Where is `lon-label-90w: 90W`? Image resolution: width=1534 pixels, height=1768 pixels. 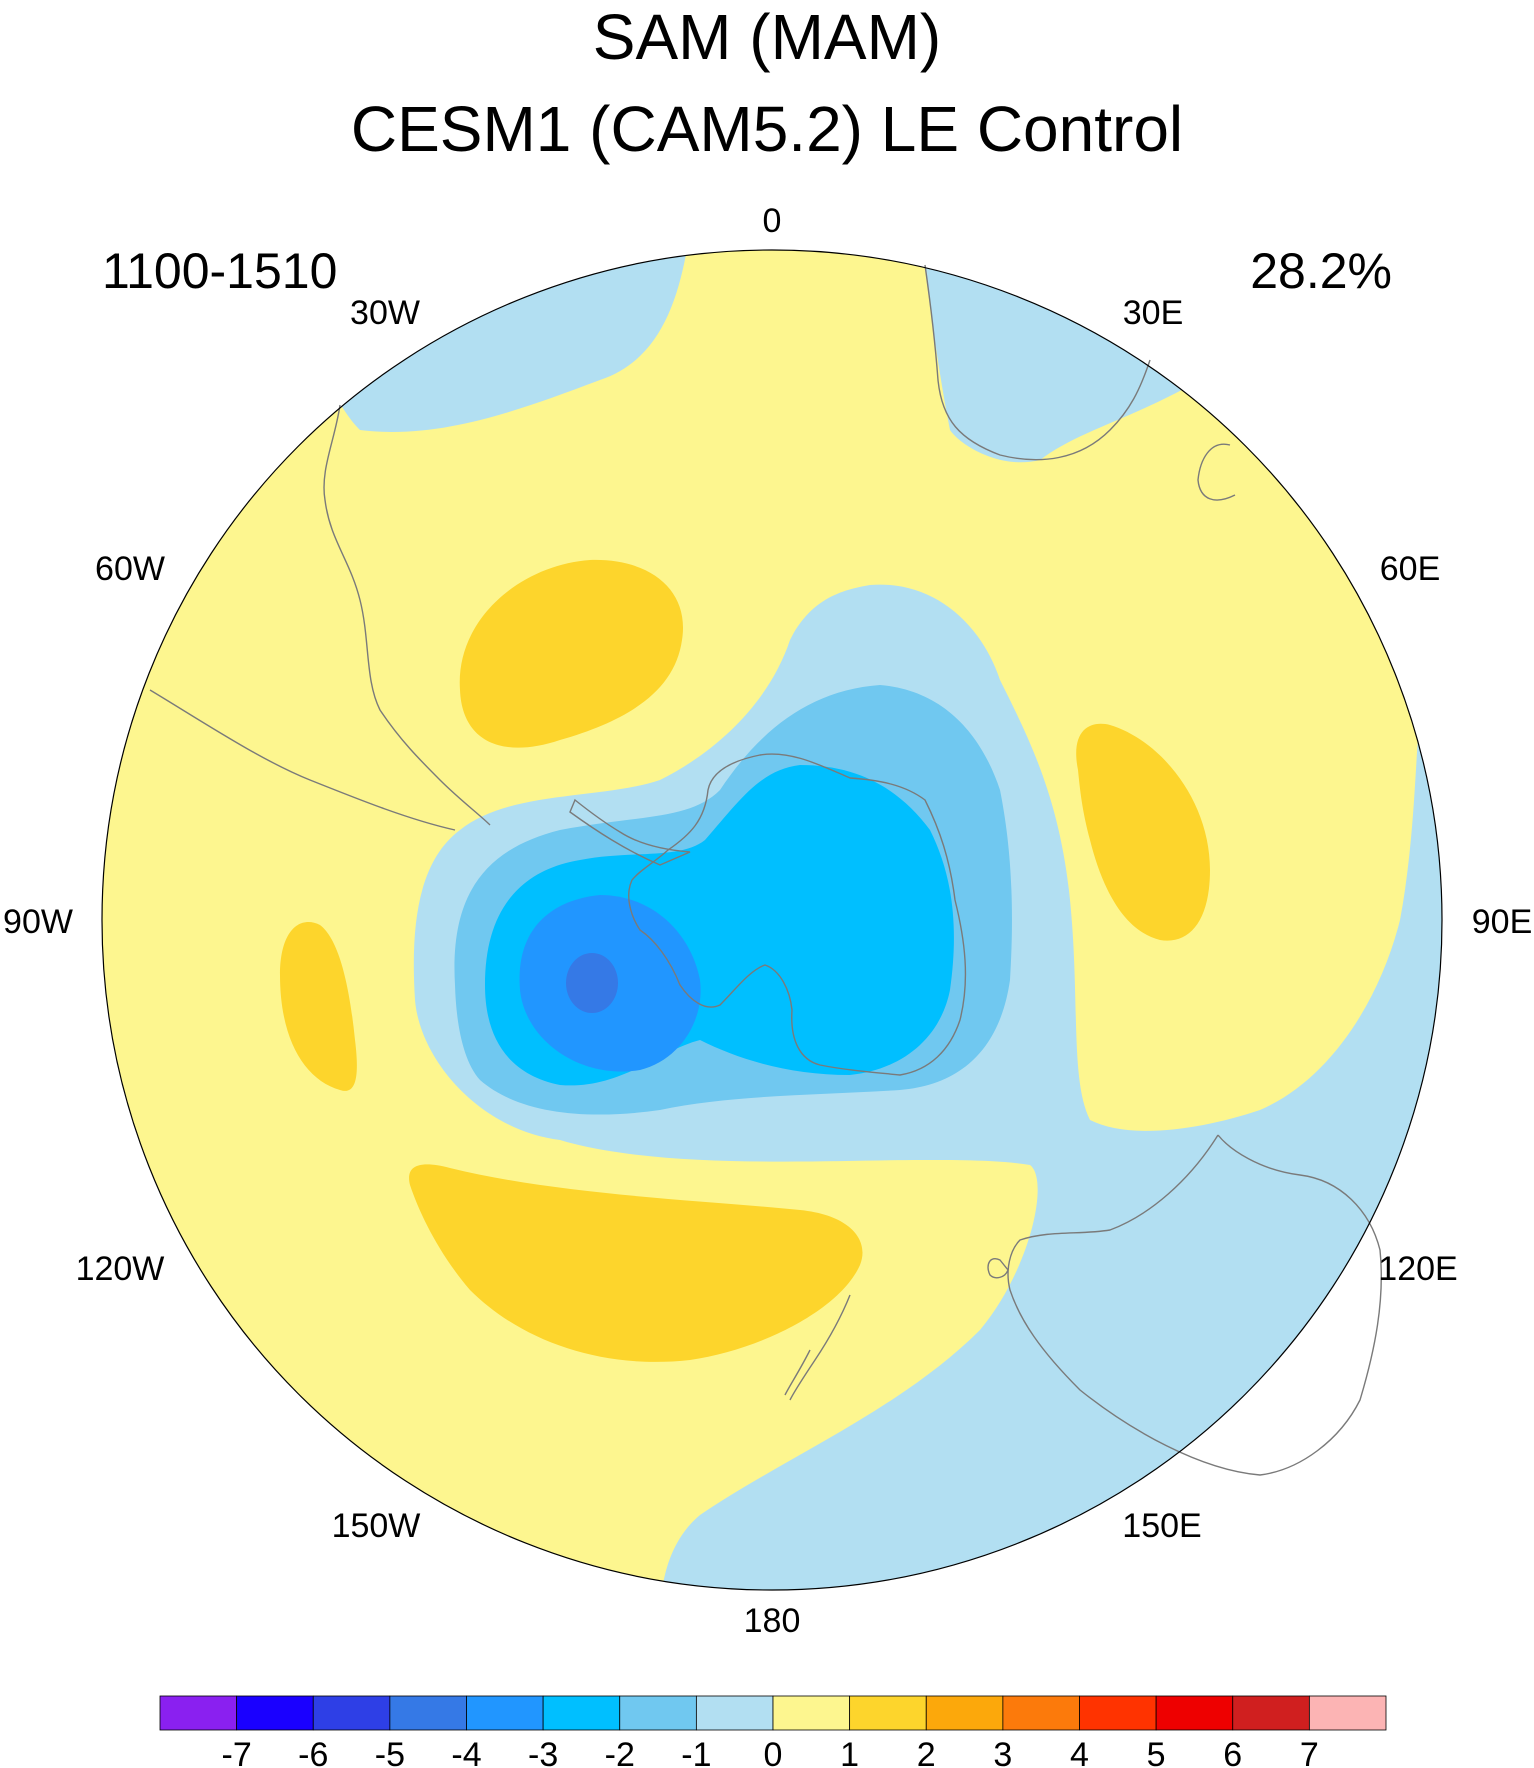 lon-label-90w: 90W is located at coordinates (38, 922).